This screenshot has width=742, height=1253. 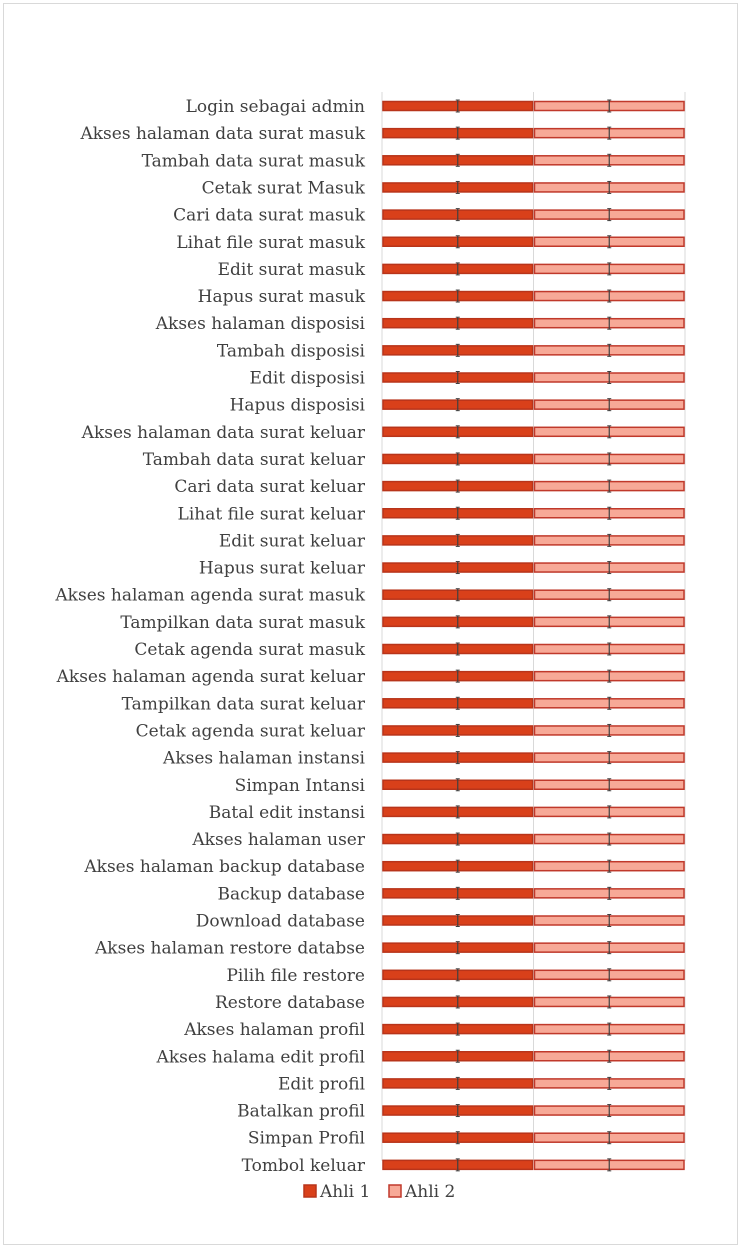 What do you see at coordinates (278, 840) in the screenshot?
I see `category-label: Akses halaman user` at bounding box center [278, 840].